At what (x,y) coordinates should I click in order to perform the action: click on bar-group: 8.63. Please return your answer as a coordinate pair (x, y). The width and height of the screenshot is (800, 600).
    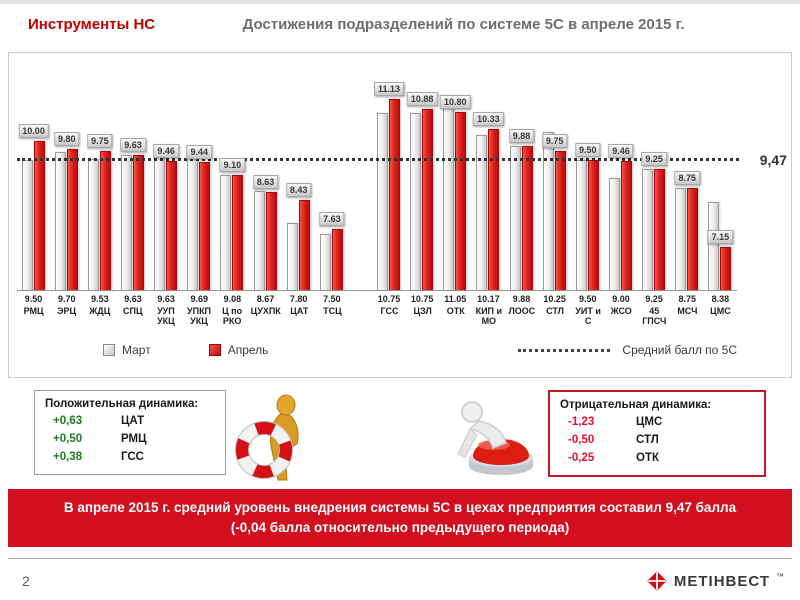
    Looking at the image, I should click on (265, 184).